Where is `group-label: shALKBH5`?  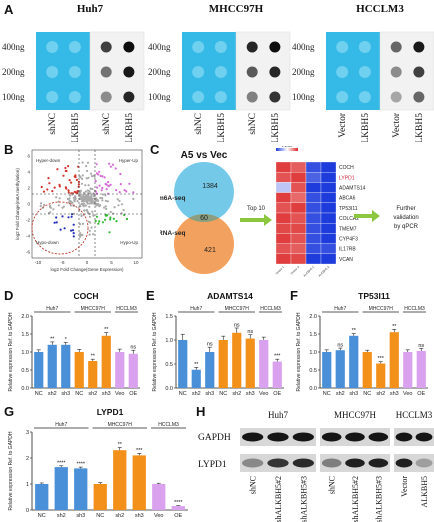
group-label: shALKBH5 is located at coordinates (222, 127).